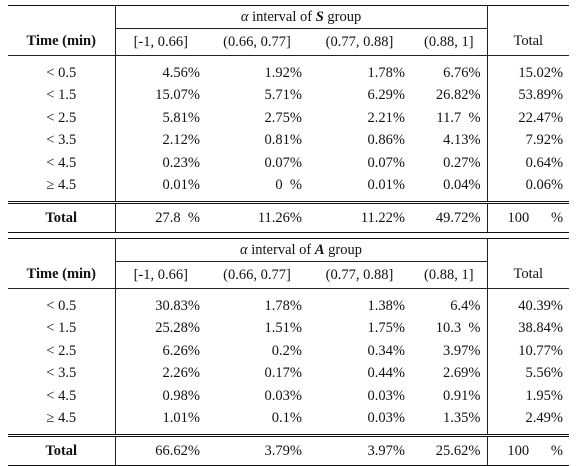 This screenshot has width=576, height=466. I want to click on value-cell: 0.81%, so click(283, 140).